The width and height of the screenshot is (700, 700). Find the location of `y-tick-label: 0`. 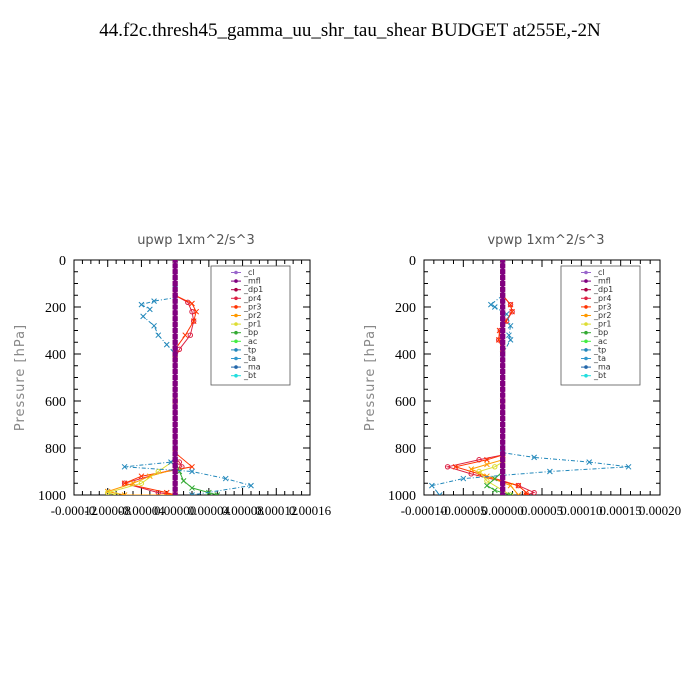

y-tick-label: 0 is located at coordinates (412, 261).